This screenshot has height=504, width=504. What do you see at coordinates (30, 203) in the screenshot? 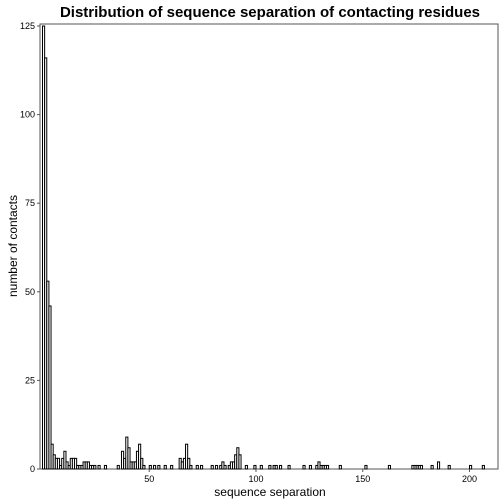
I see `y-tick-label: 75` at bounding box center [30, 203].